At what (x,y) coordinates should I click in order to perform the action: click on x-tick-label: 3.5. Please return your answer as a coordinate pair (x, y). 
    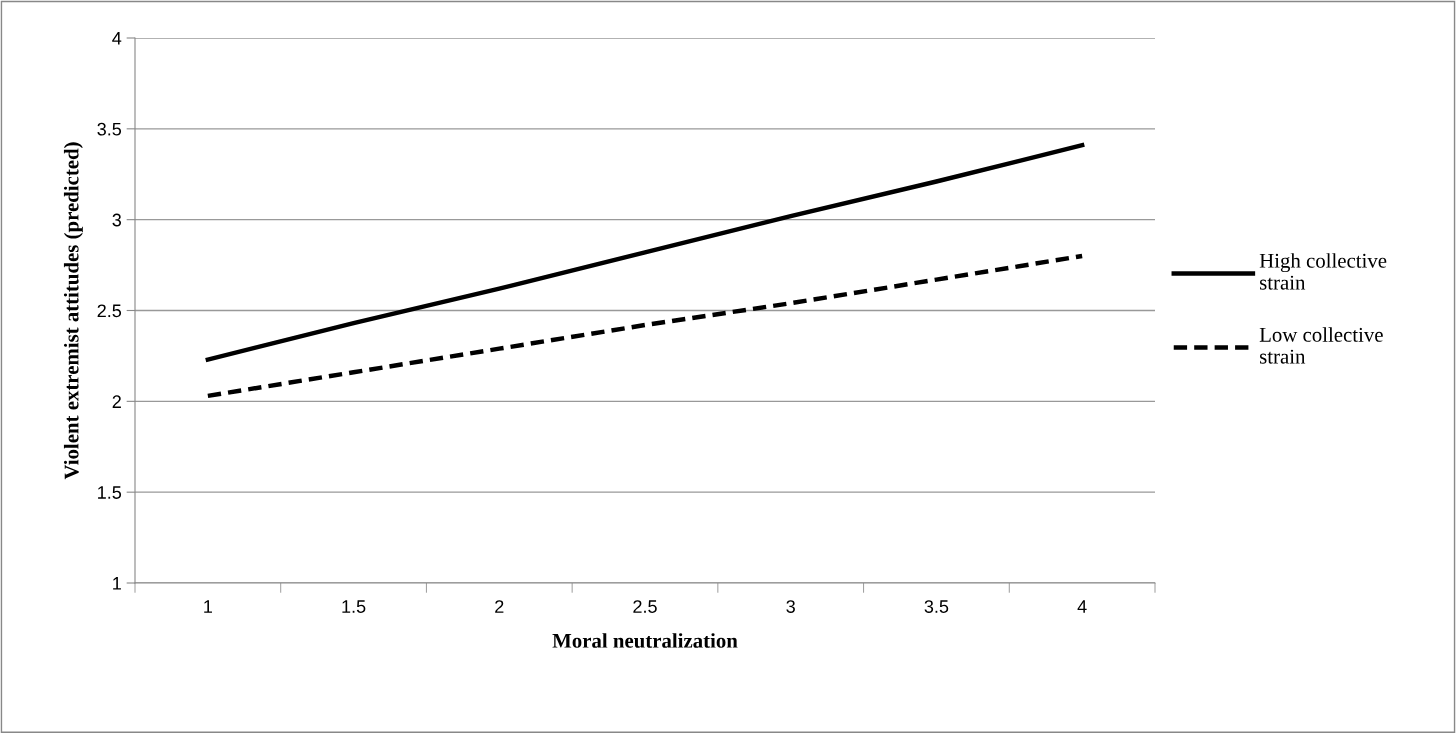
    Looking at the image, I should click on (936, 606).